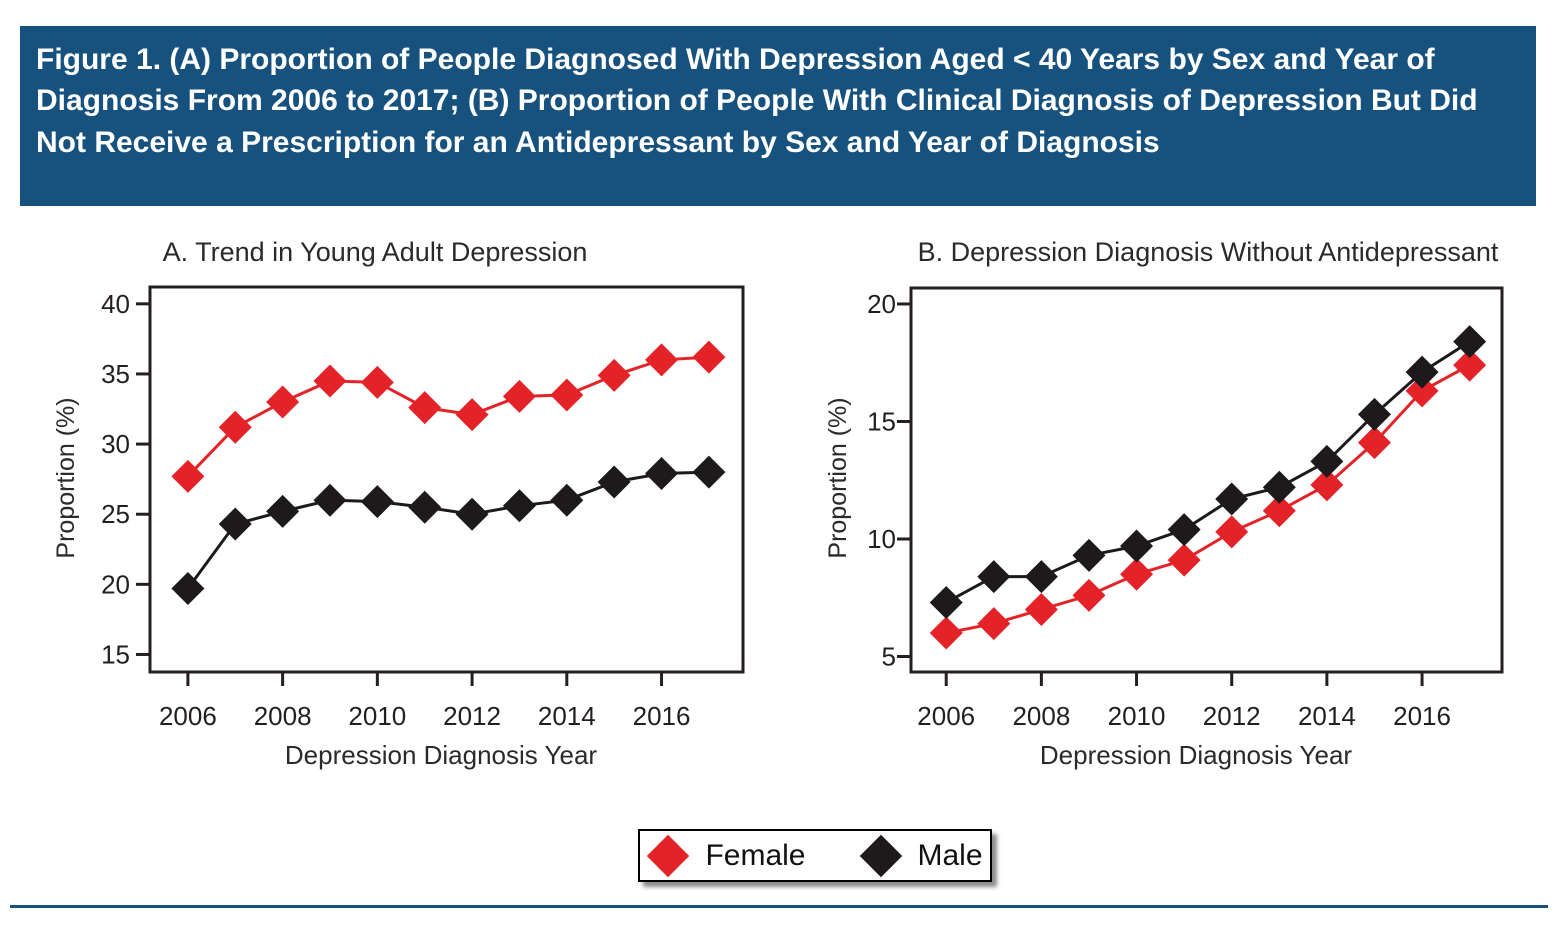 This screenshot has width=1559, height=932. What do you see at coordinates (755, 855) in the screenshot?
I see `legend-label-female: Female` at bounding box center [755, 855].